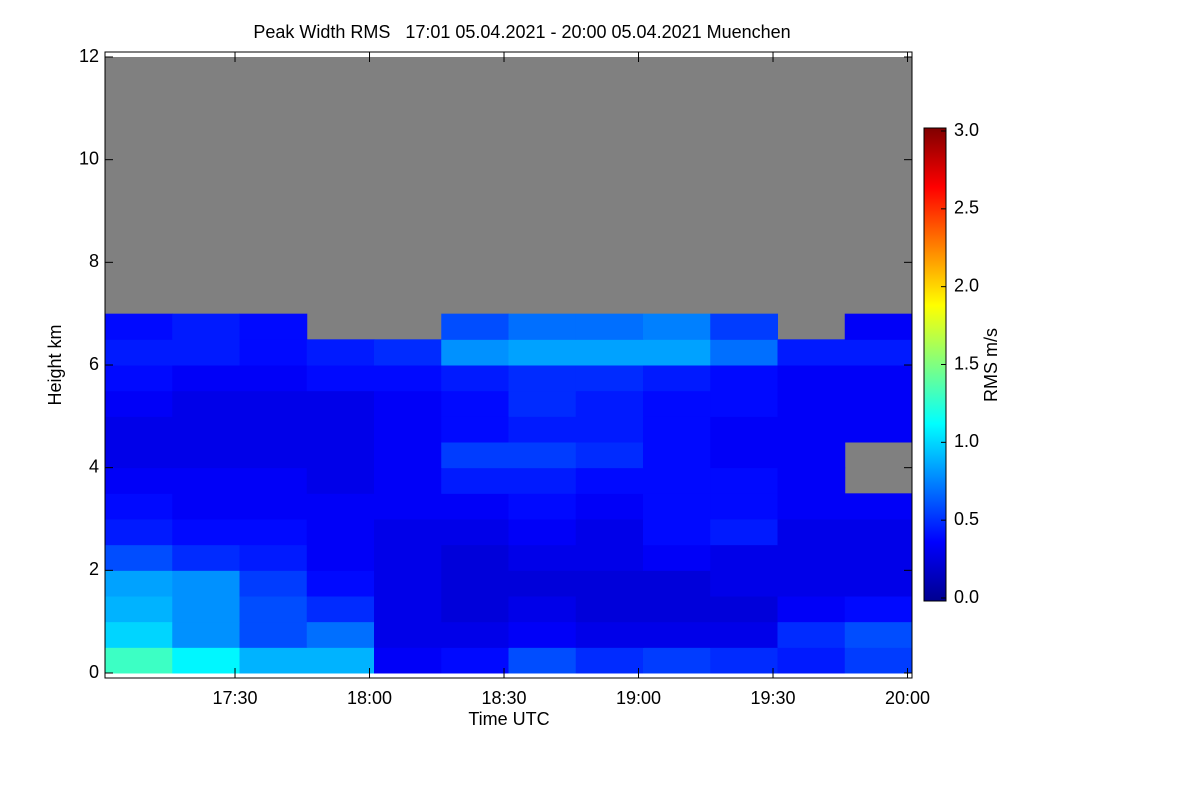 This screenshot has width=1200, height=800. What do you see at coordinates (772, 698) in the screenshot?
I see `x-tick-label: 19:30` at bounding box center [772, 698].